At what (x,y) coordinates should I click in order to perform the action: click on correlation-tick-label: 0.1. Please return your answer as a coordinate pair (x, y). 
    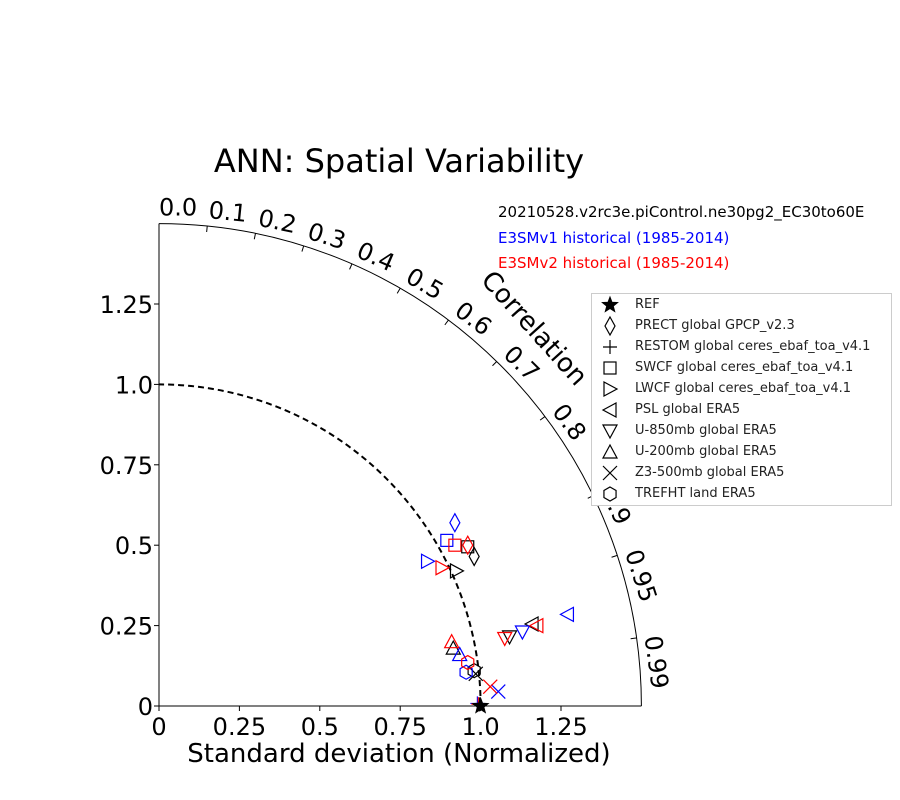
    Looking at the image, I should click on (227, 212).